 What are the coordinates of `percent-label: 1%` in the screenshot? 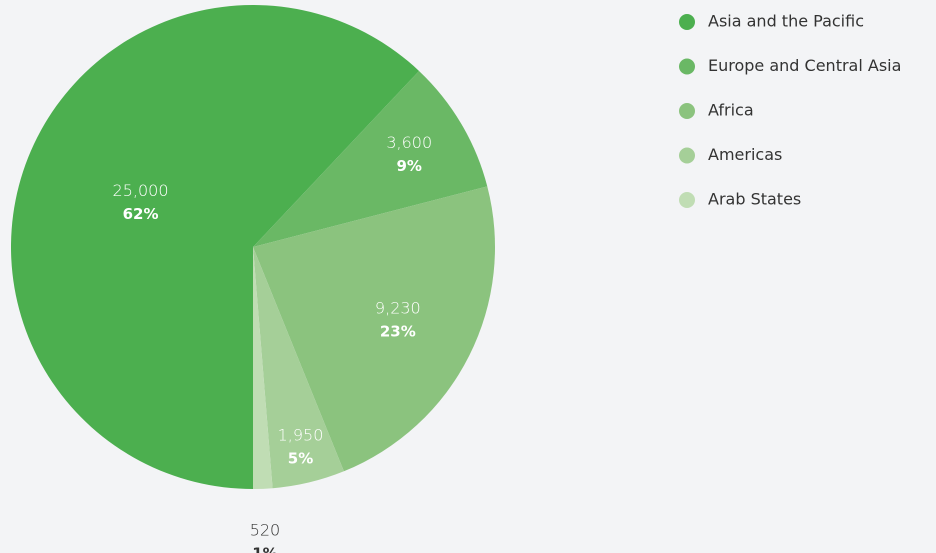 It's located at (264, 548).